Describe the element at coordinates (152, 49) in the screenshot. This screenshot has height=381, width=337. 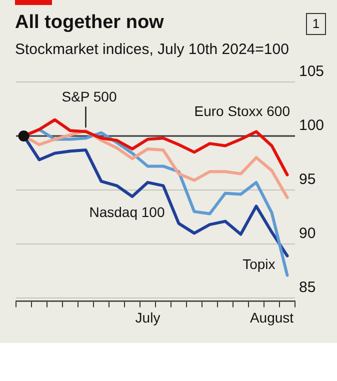
I see `chart-subtitle: Stockmarket indices, July 10th 2024=100` at that location.